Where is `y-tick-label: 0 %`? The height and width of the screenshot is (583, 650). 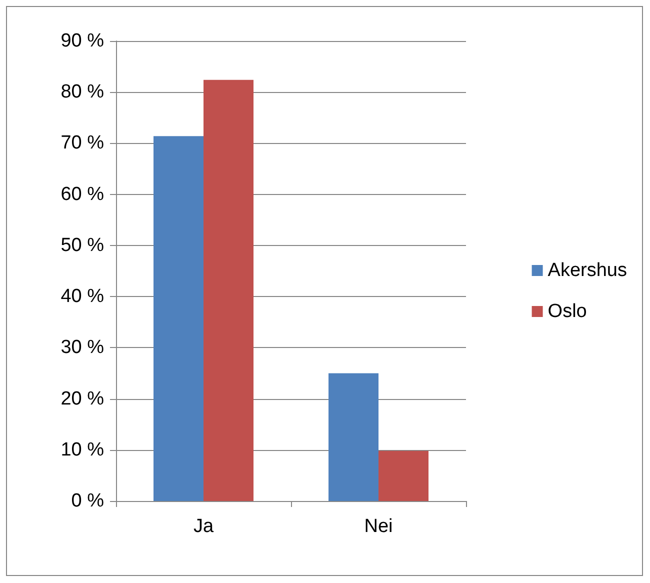 y-tick-label: 0 % is located at coordinates (87, 501).